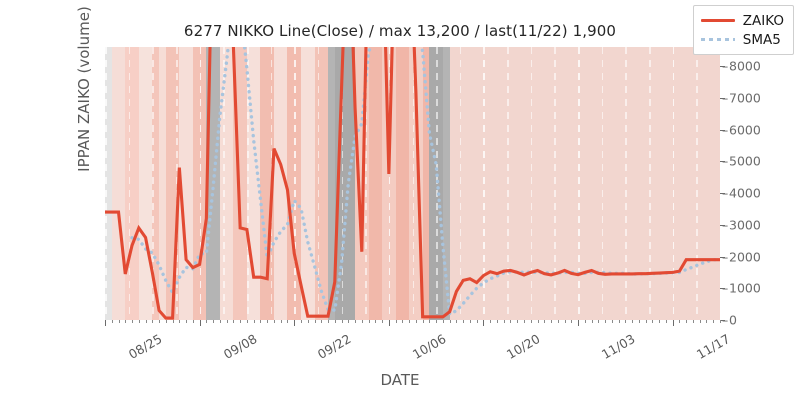  What do you see at coordinates (400, 380) in the screenshot?
I see `x-axis-label: DATE` at bounding box center [400, 380].